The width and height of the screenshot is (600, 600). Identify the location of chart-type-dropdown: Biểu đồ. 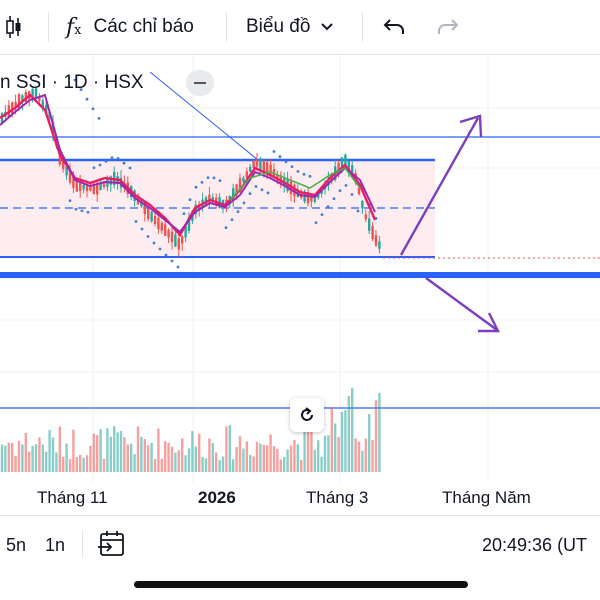
(290, 27).